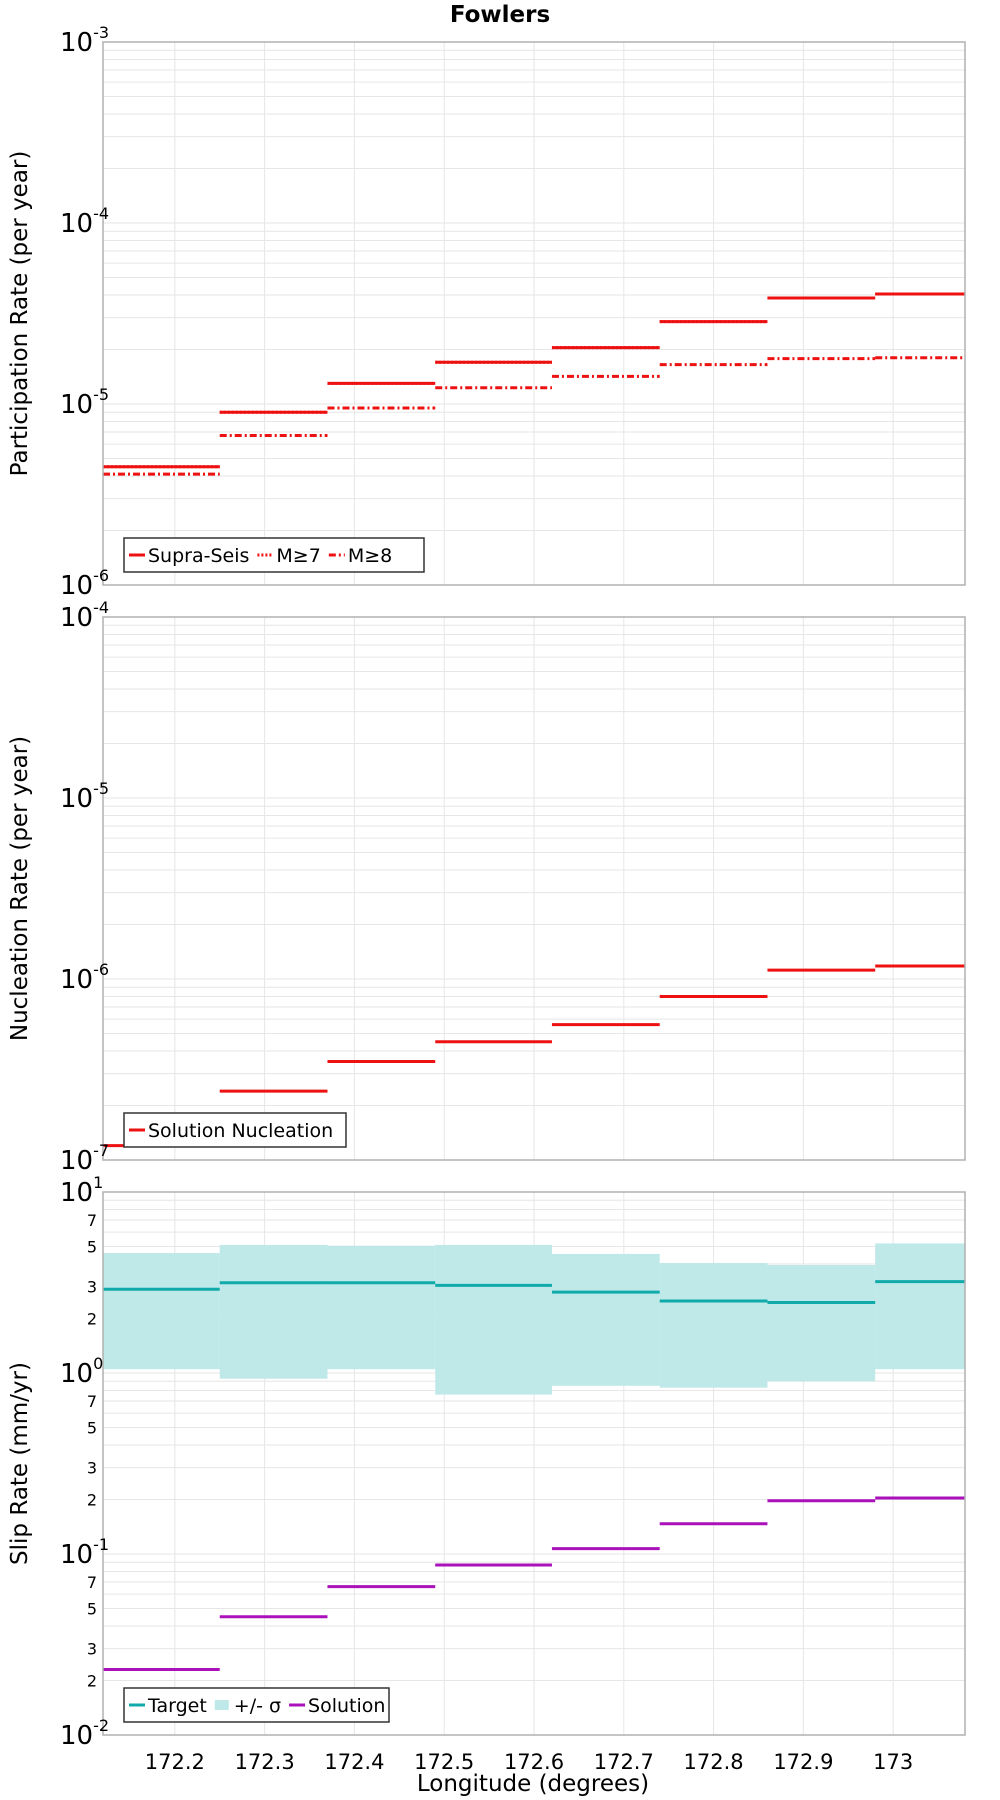 The image size is (1000, 1800). Describe the element at coordinates (177, 1706) in the screenshot. I see `legend-label: Target` at that location.